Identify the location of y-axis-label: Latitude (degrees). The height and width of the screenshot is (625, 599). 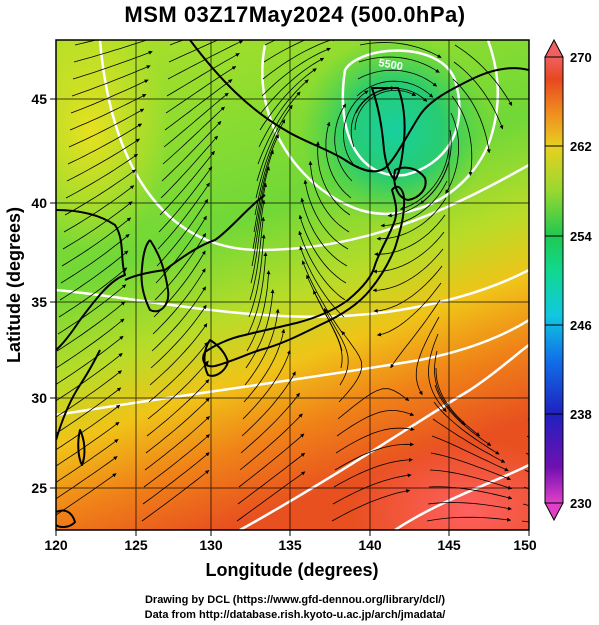
(14, 285).